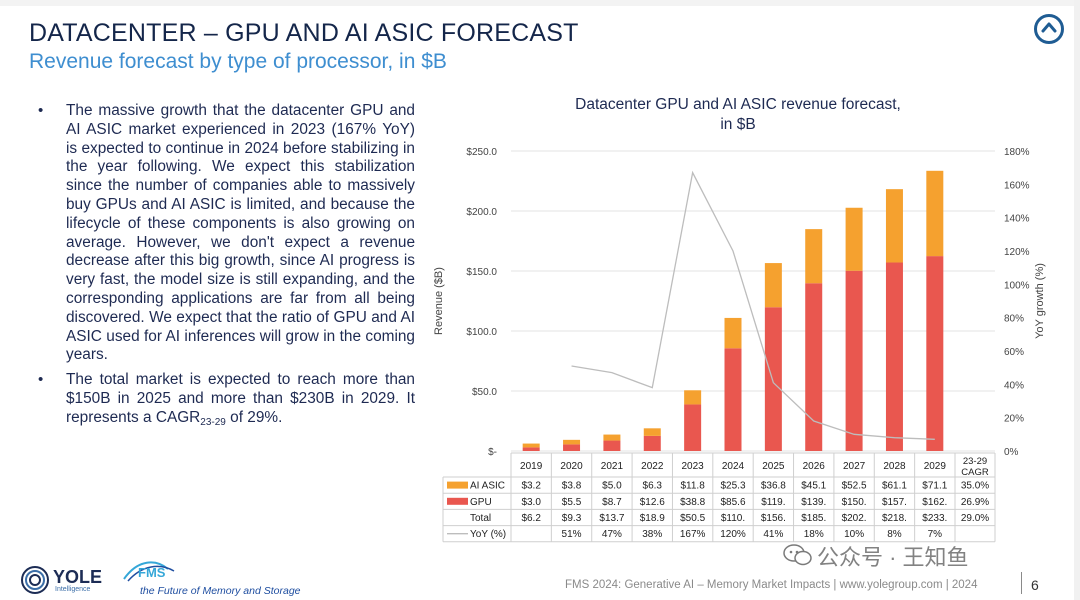 Image resolution: width=1080 pixels, height=600 pixels. Describe the element at coordinates (934, 518) in the screenshot. I see `table-cell: $233.` at that location.